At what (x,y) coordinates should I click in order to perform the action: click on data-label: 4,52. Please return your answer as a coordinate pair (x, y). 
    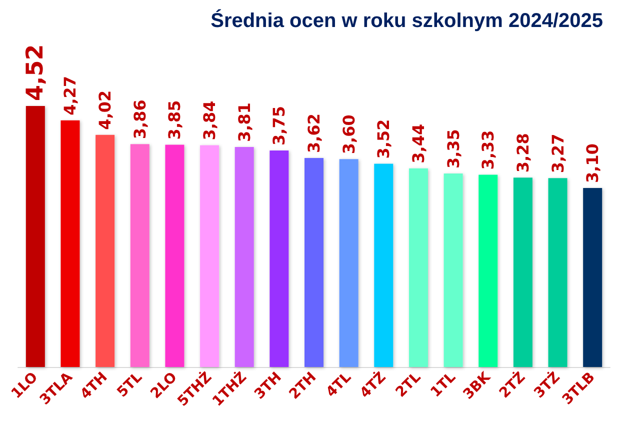
    Looking at the image, I should click on (35, 72).